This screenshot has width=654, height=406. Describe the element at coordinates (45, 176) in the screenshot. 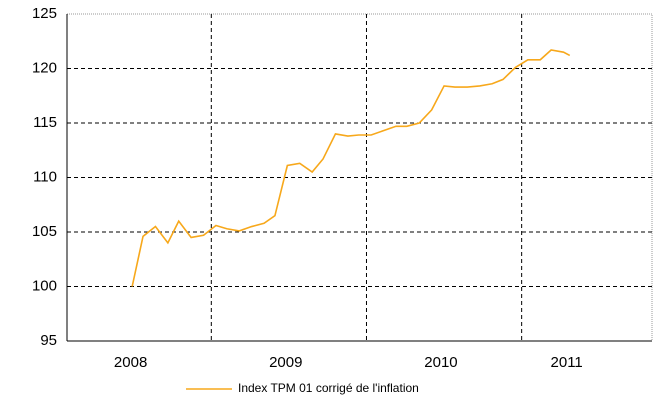

I see `y-tick-label: 110` at that location.